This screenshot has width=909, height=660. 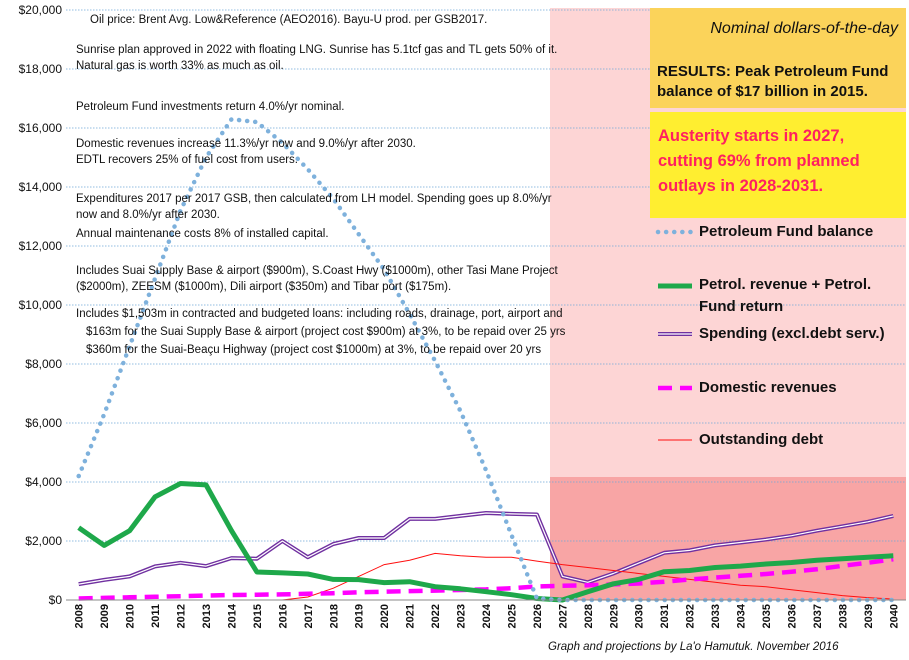 What do you see at coordinates (41, 69) in the screenshot?
I see `y-tick-label: $18,000` at bounding box center [41, 69].